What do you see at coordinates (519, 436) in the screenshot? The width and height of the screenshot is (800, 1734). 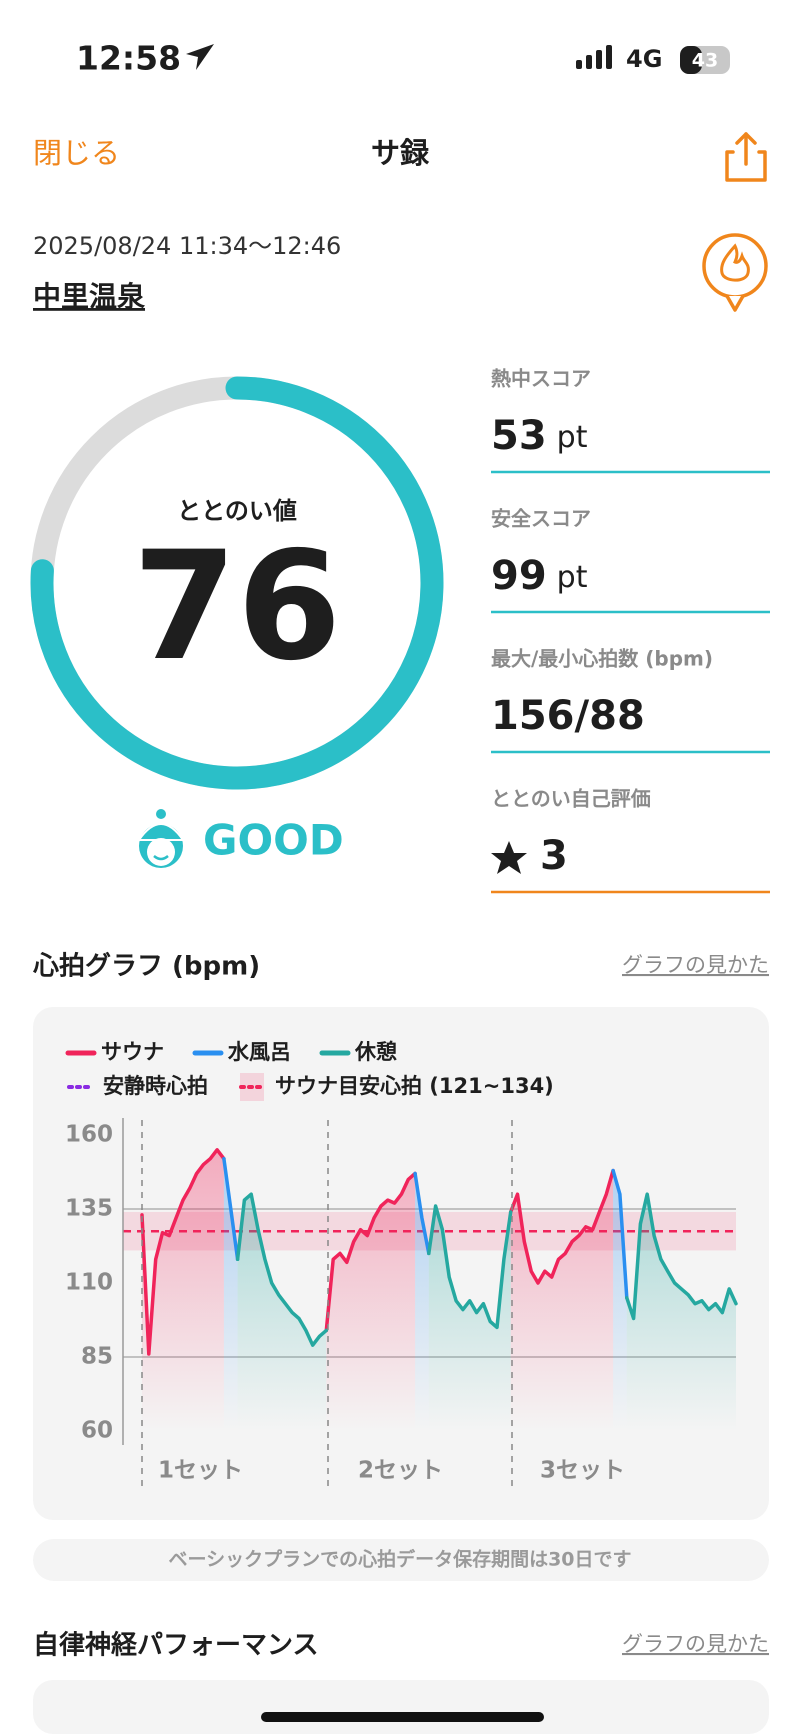 I see `metric-value: 53` at bounding box center [519, 436].